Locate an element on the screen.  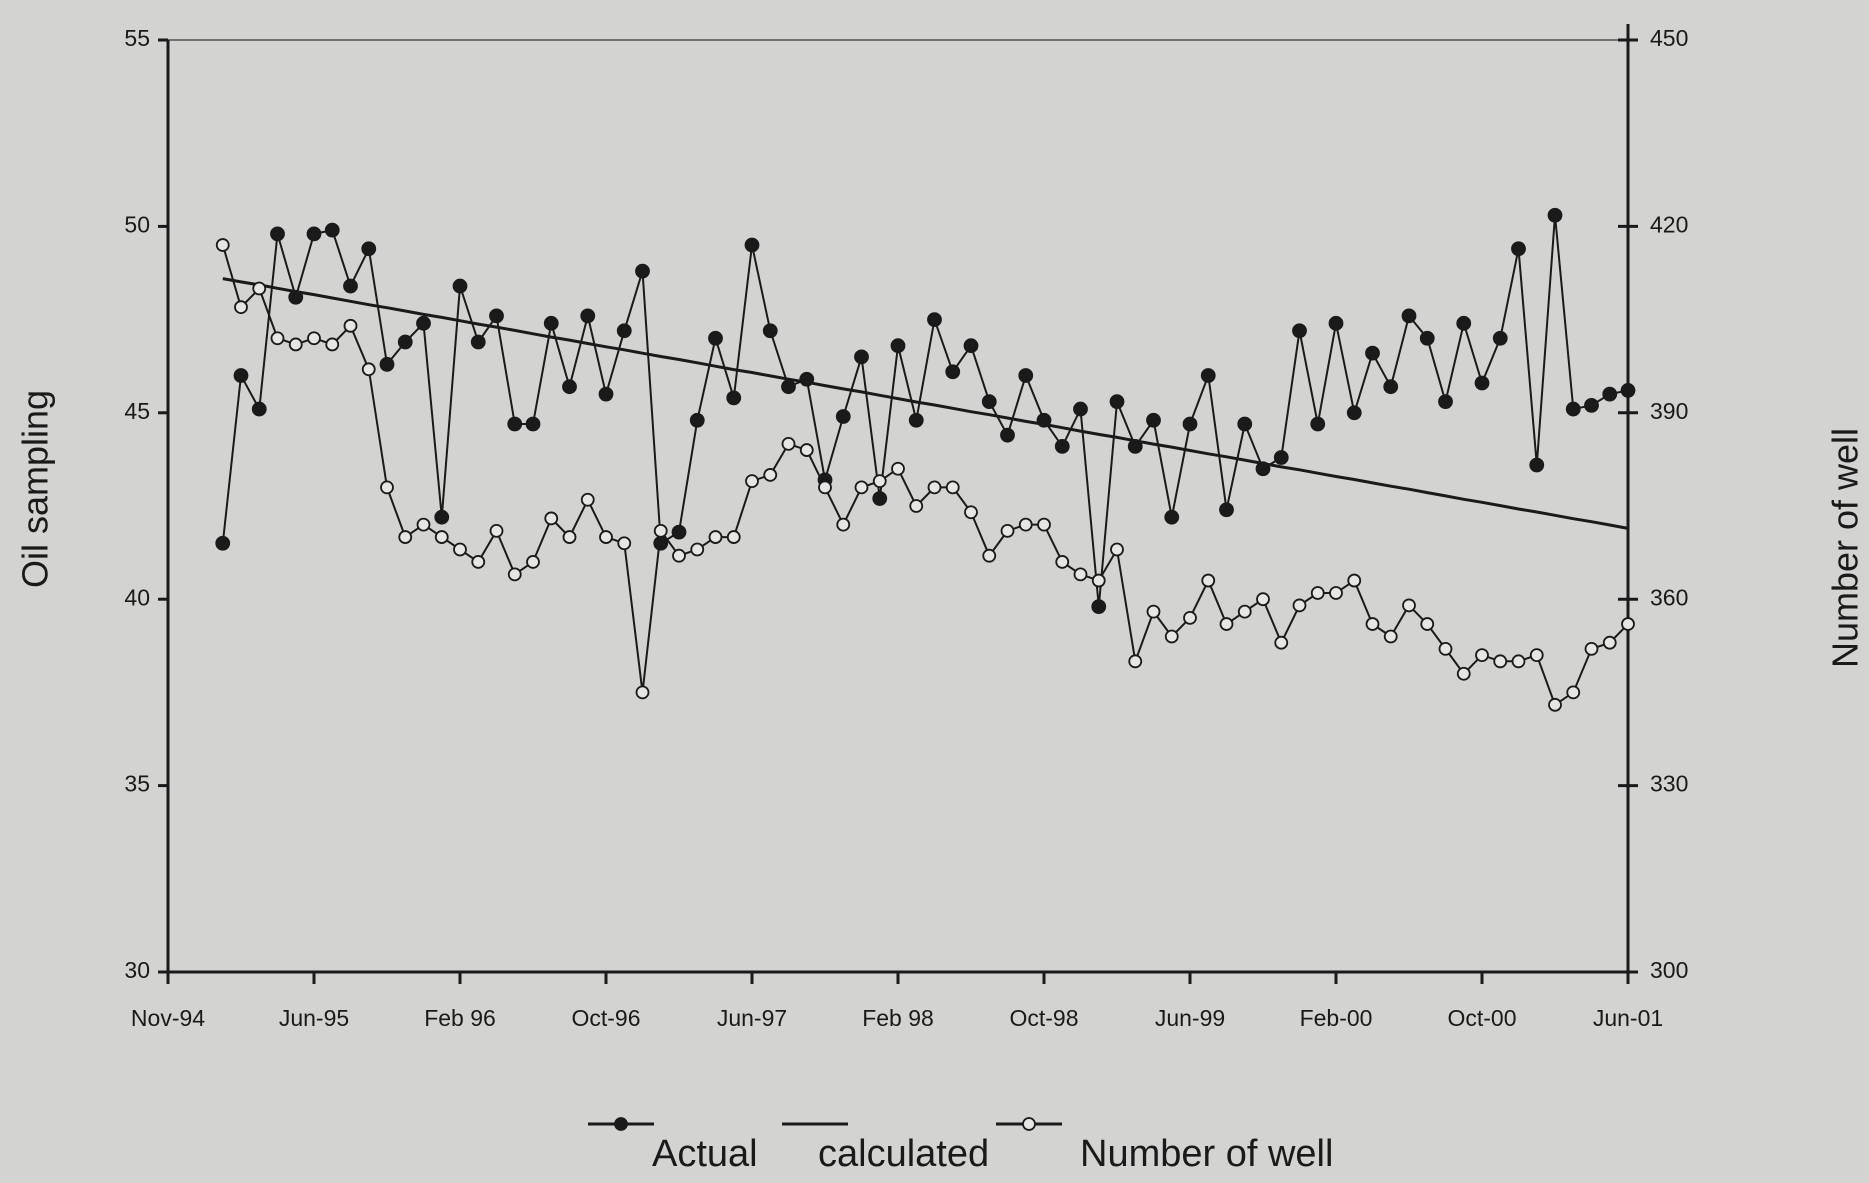
x-tick-label: Feb 98 is located at coordinates (898, 1018).